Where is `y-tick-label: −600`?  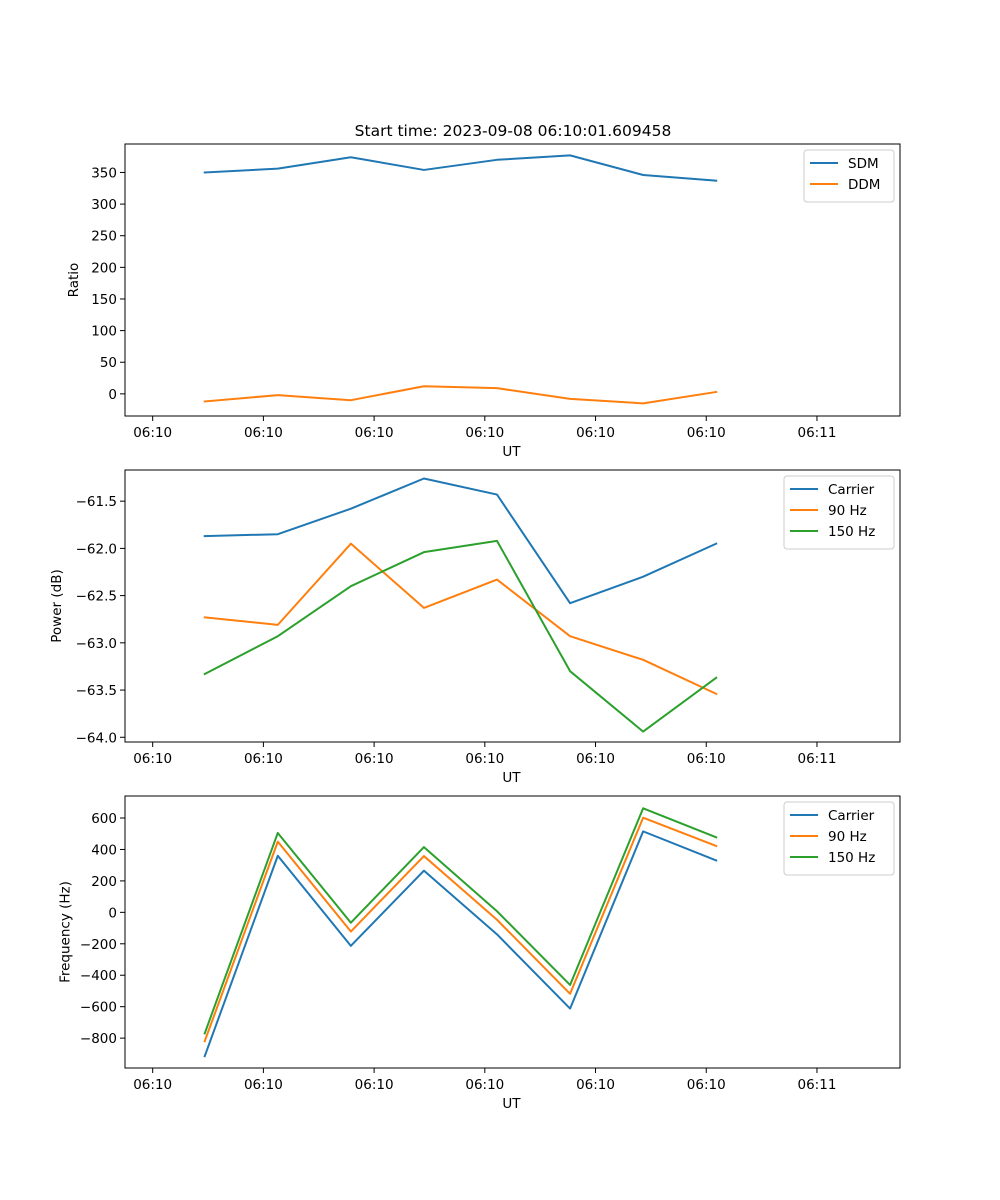
y-tick-label: −600 is located at coordinates (98, 1008).